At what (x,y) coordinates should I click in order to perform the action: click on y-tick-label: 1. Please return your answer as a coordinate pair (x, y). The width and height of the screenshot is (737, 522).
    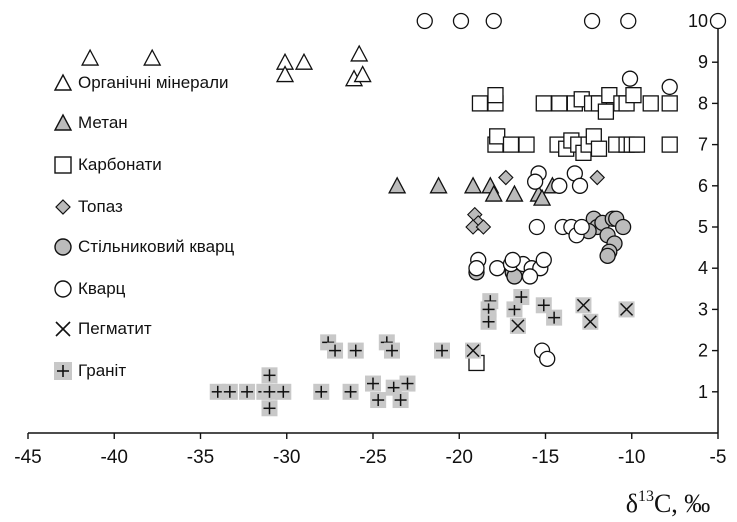
    Looking at the image, I should click on (703, 392).